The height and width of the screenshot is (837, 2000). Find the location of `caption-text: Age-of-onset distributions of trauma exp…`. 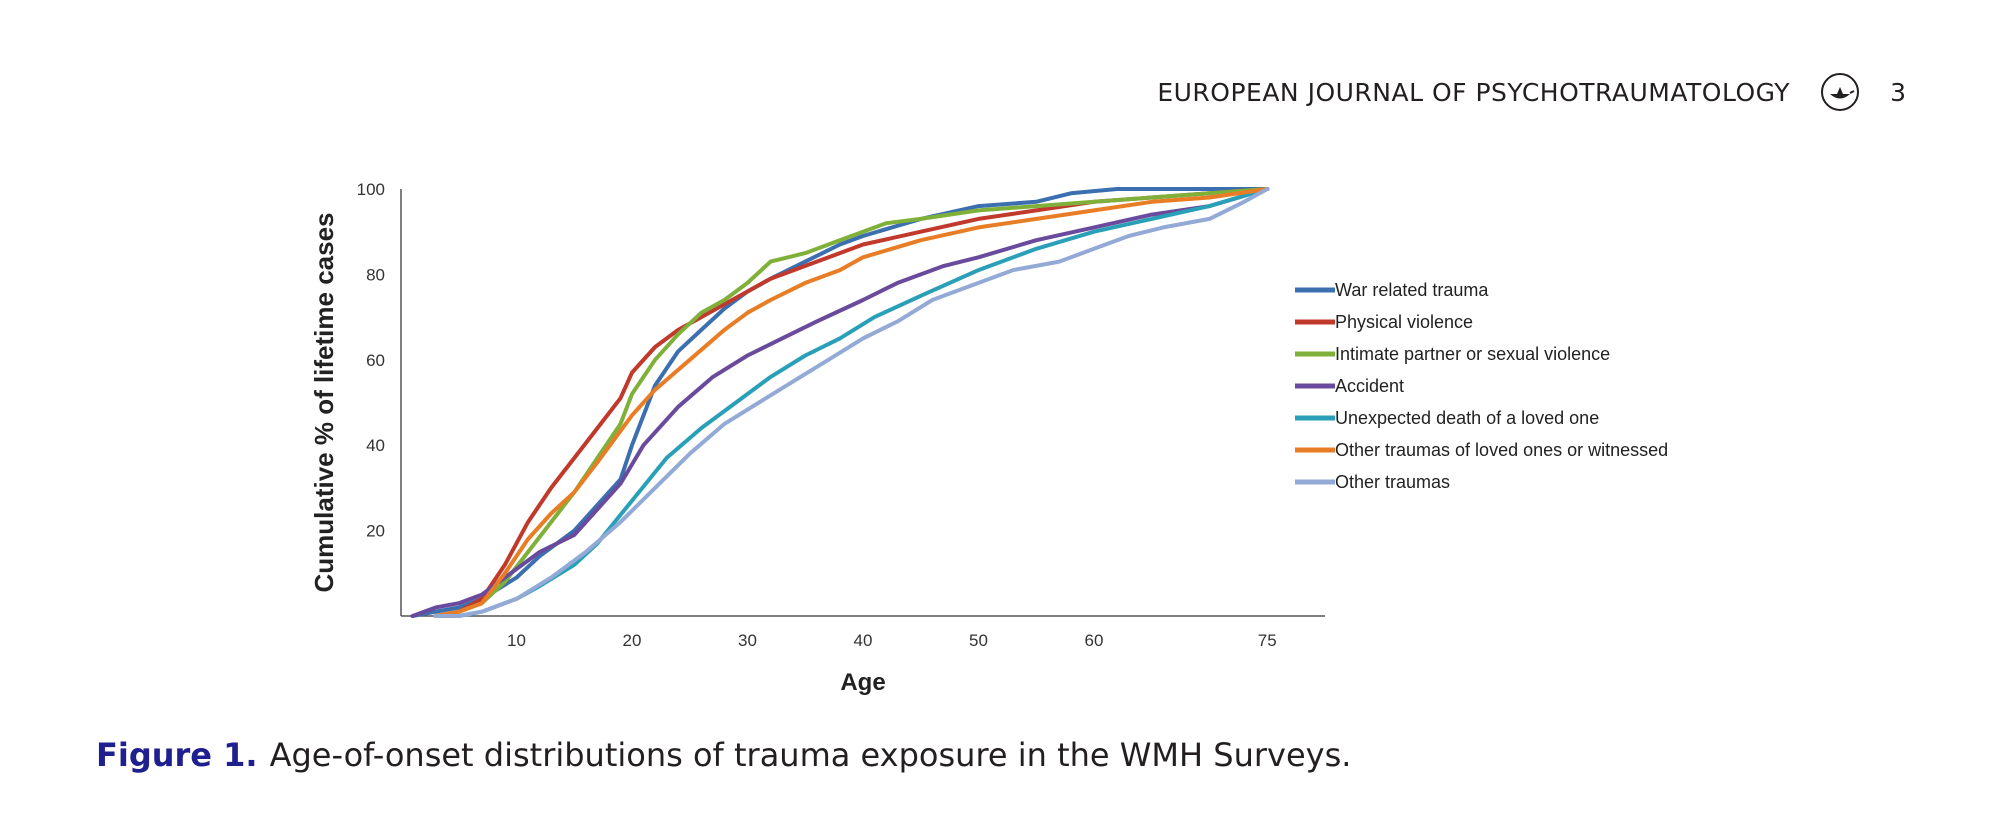

caption-text: Age-of-onset distributions of trauma exp… is located at coordinates (810, 755).